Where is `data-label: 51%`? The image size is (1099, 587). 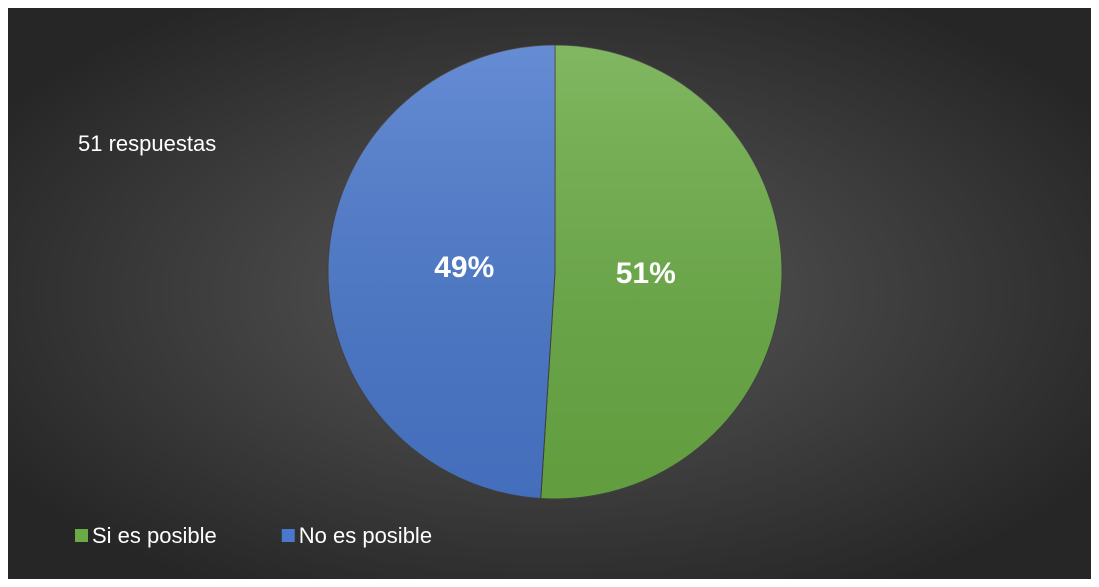
data-label: 51% is located at coordinates (646, 273).